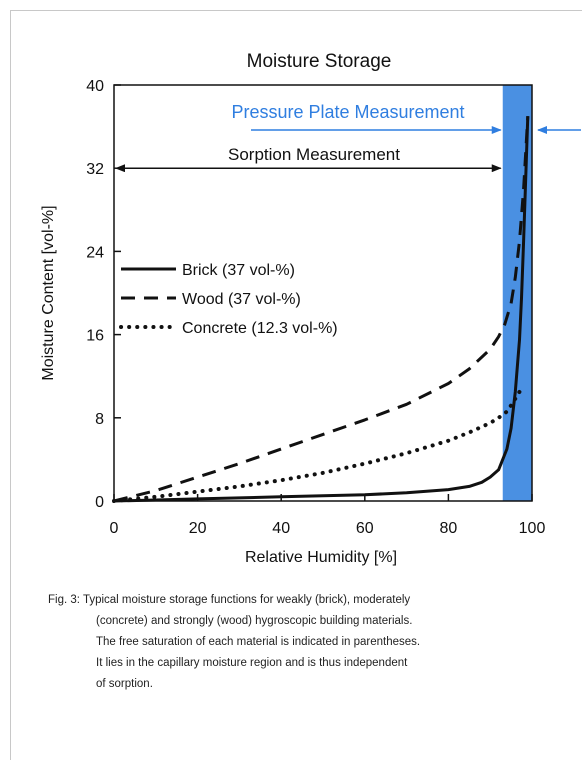 The height and width of the screenshot is (760, 582). Describe the element at coordinates (124, 684) in the screenshot. I see `caption-line: of sorption.` at that location.